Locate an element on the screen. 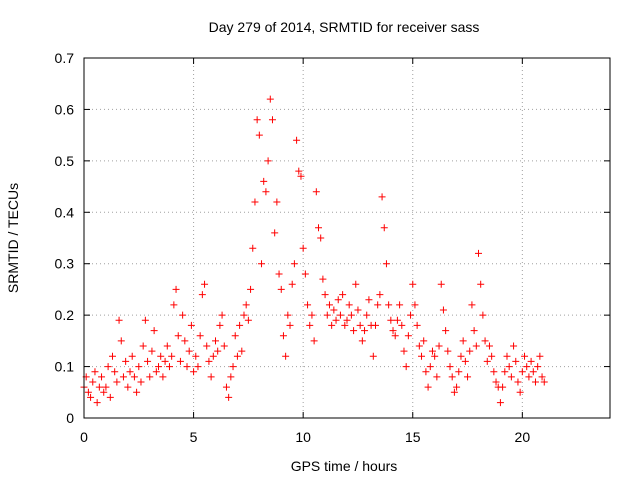  y-tick-label: 0.2 is located at coordinates (65, 315).